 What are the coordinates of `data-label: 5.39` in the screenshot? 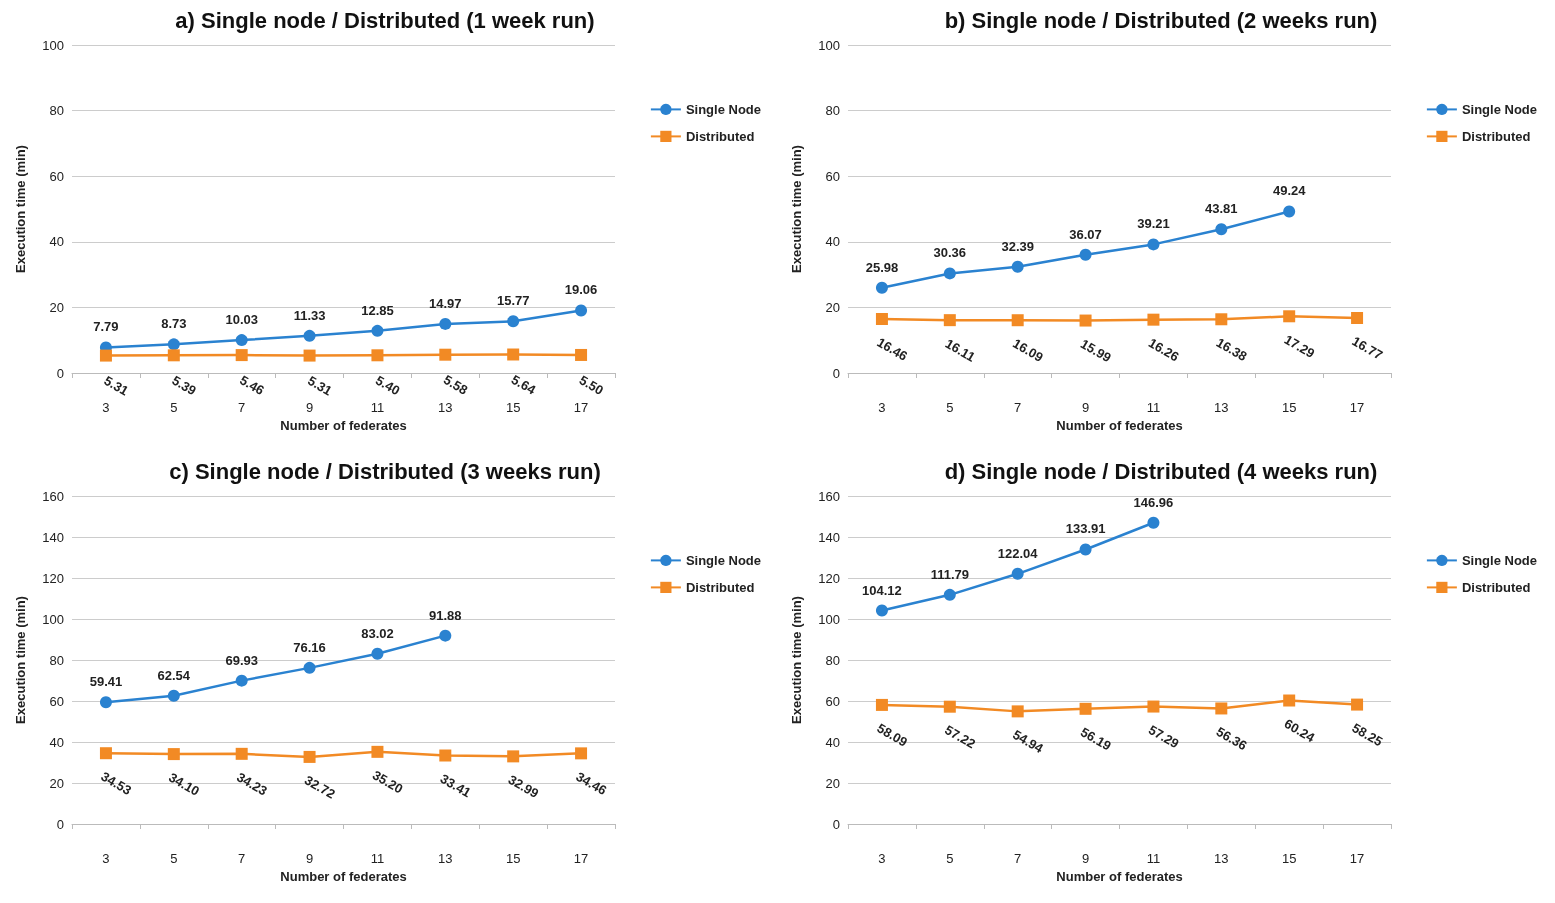 It's located at (184, 385).